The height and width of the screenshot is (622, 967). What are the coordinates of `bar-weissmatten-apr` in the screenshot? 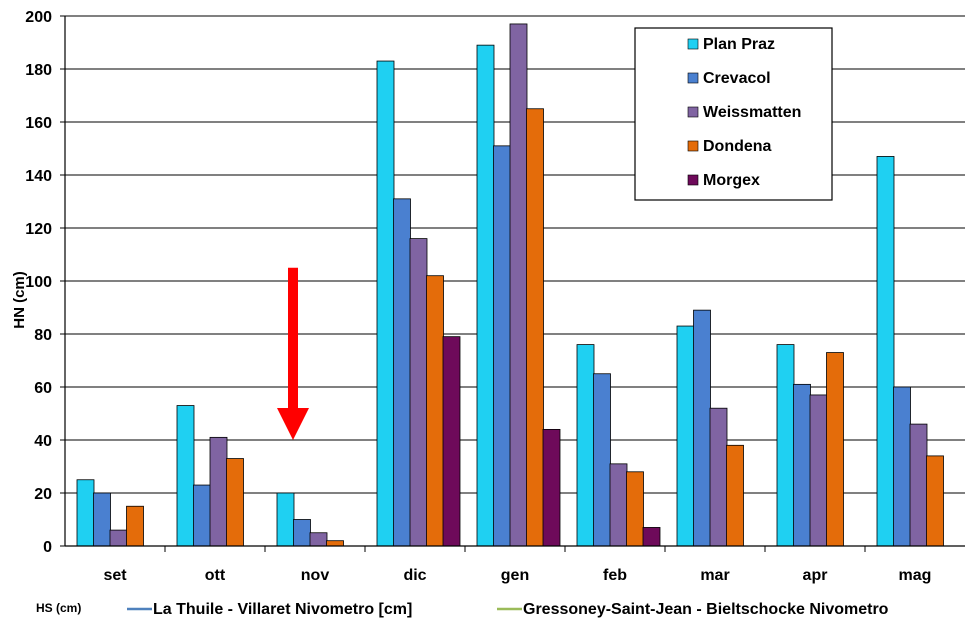 It's located at (818, 470).